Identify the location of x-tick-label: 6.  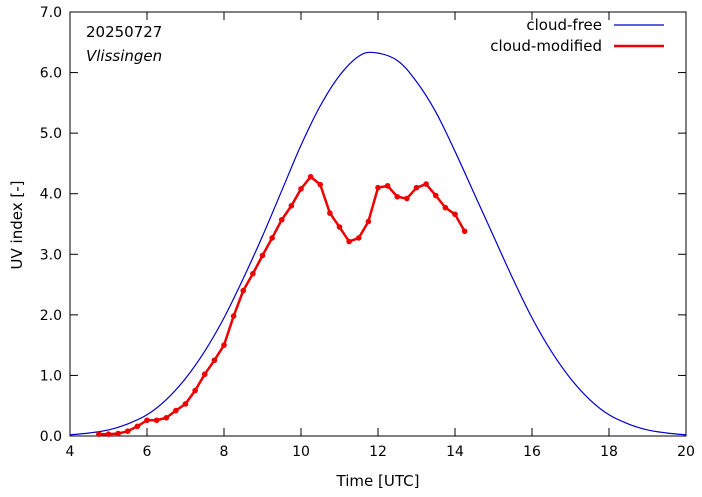
(147, 452).